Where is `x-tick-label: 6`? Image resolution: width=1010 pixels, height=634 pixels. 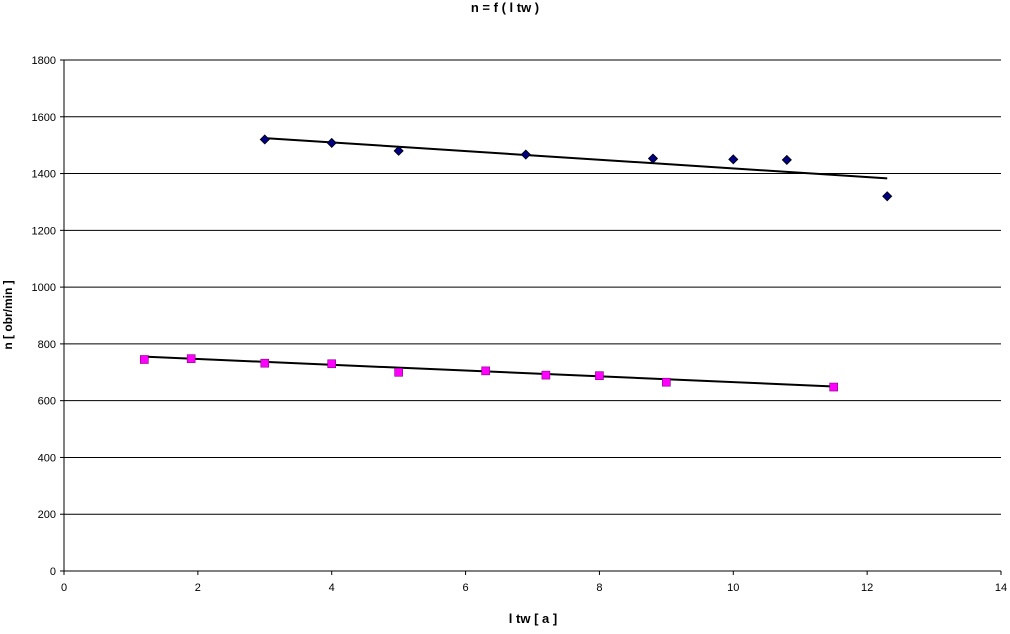
x-tick-label: 6 is located at coordinates (466, 588).